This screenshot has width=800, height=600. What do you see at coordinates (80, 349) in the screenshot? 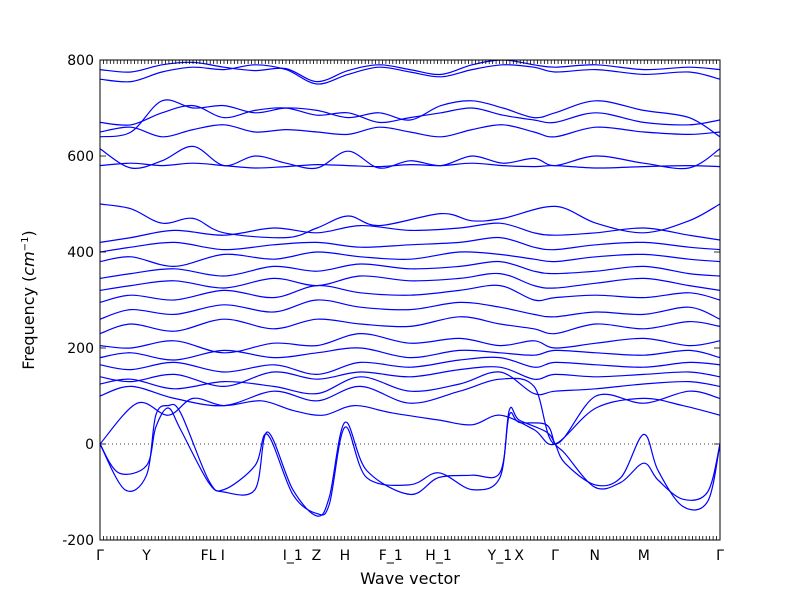
I see `y-tick-label: 200` at bounding box center [80, 349].